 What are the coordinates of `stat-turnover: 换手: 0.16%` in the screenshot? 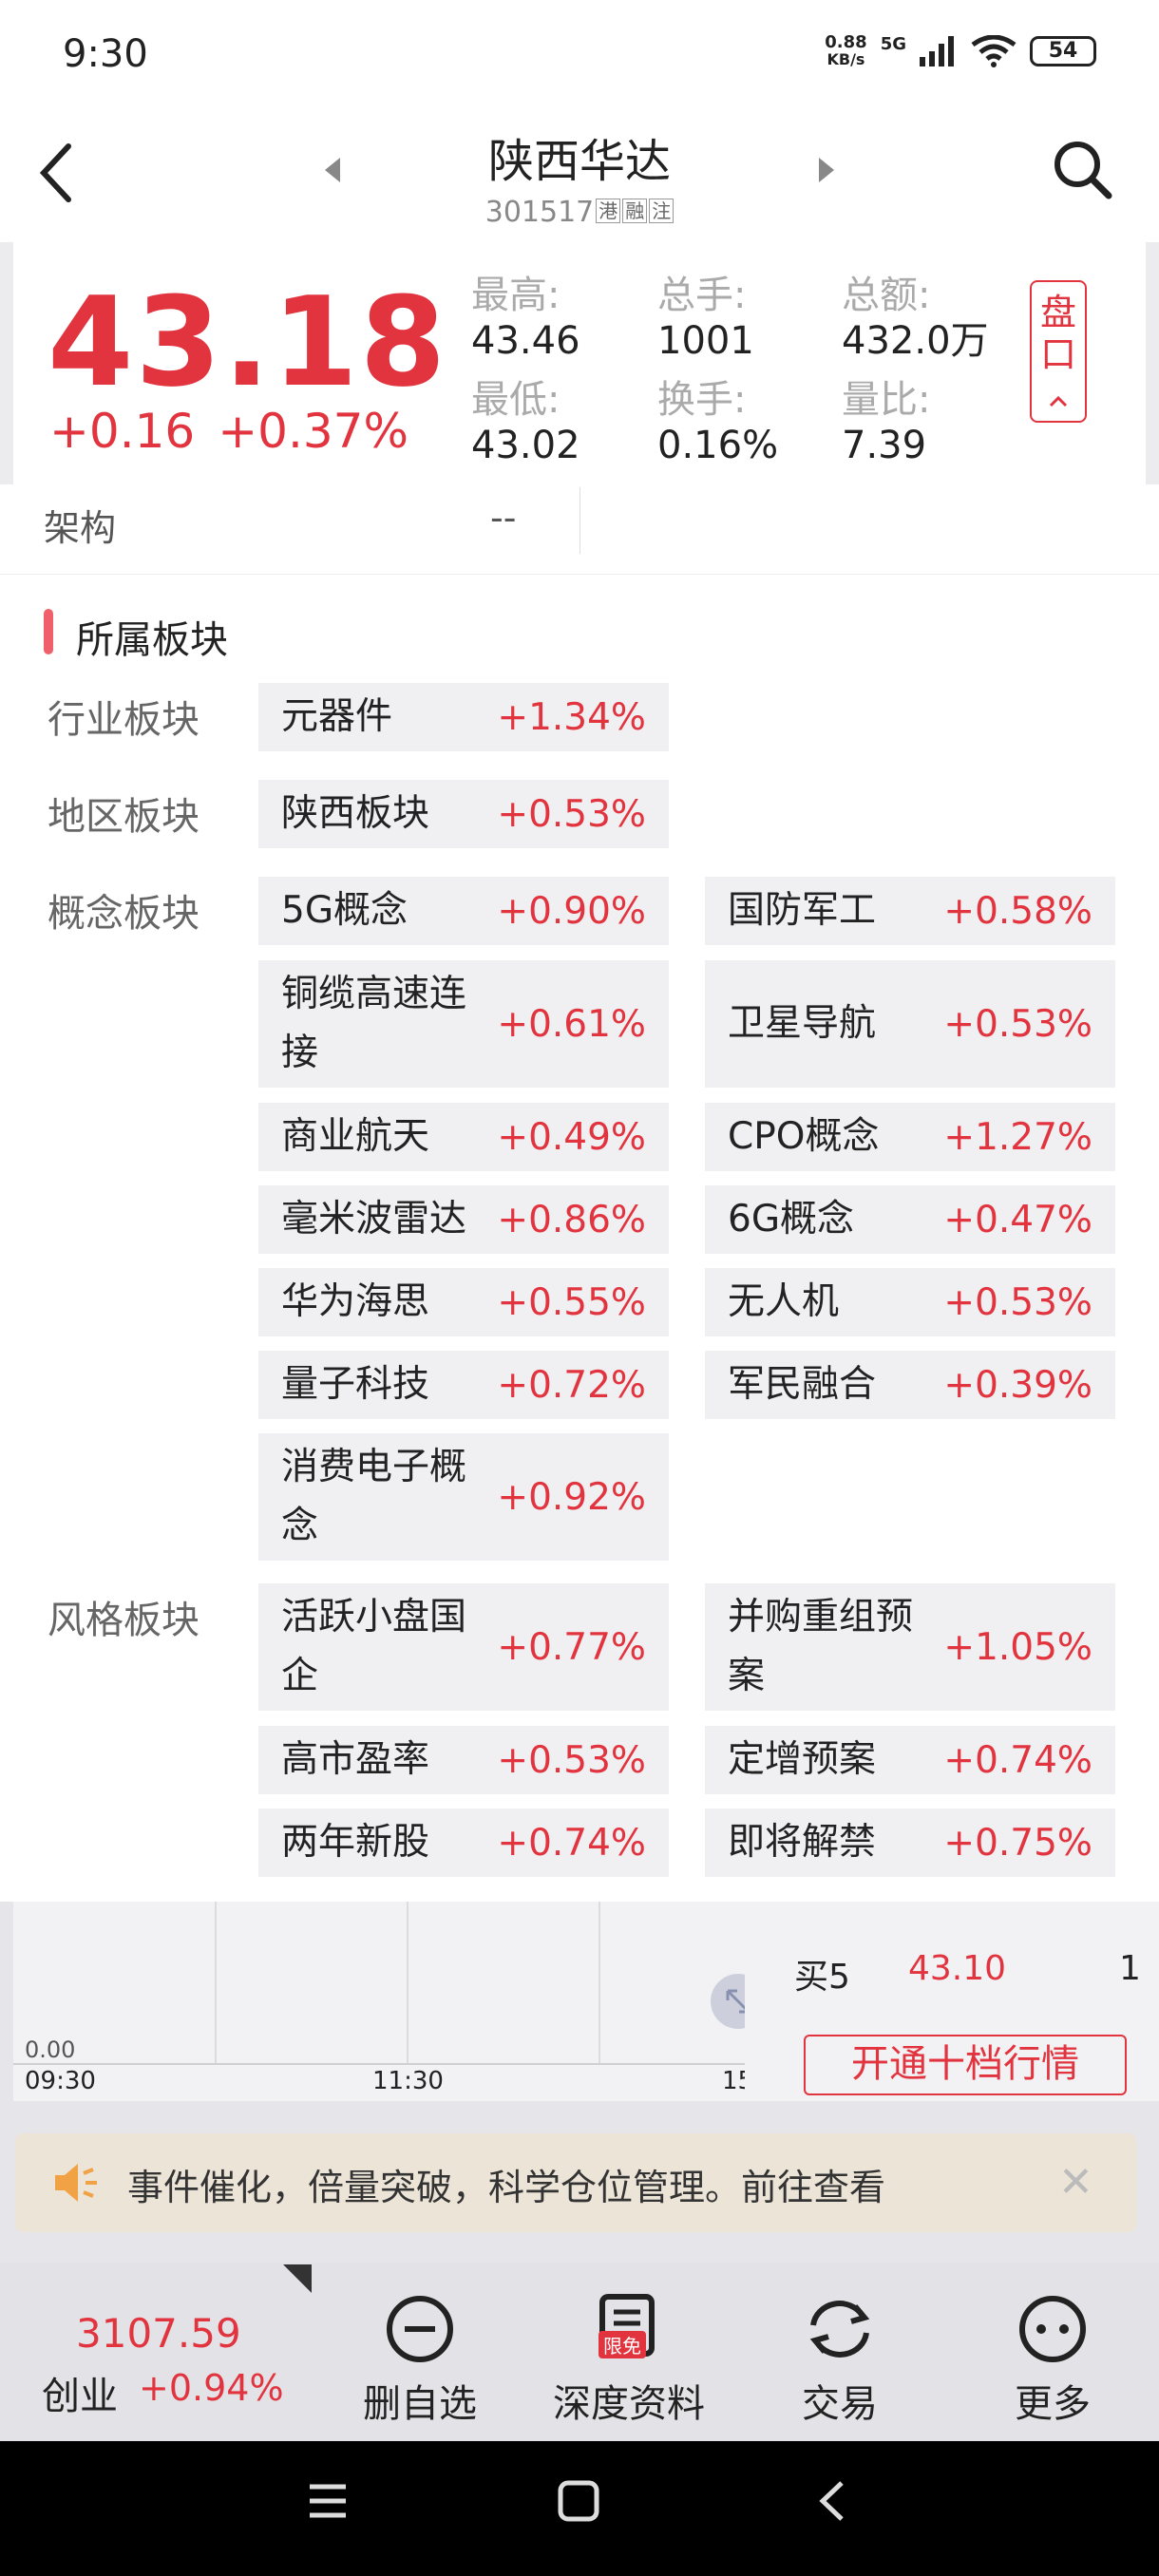 It's located at (718, 422).